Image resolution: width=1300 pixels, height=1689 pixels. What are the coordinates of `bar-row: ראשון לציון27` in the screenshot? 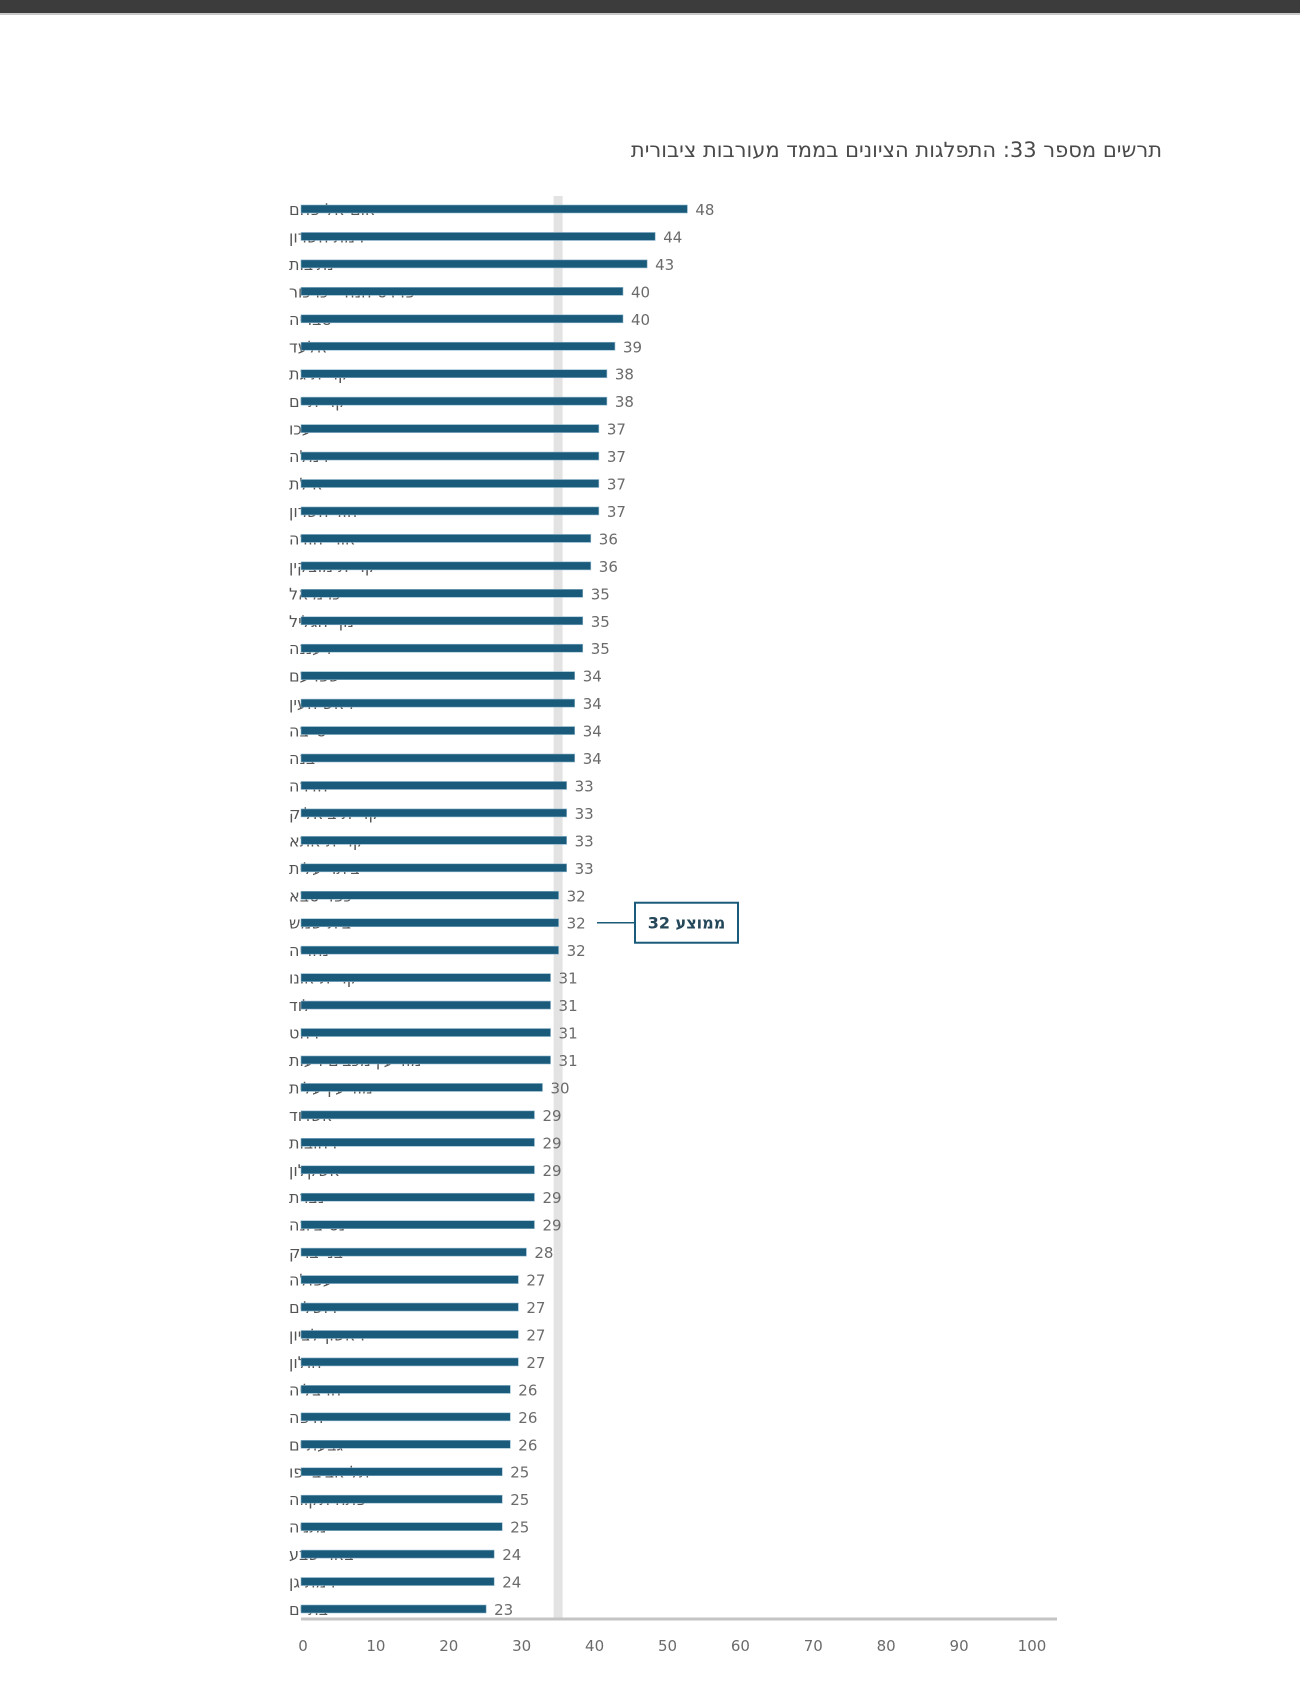 It's located at (417, 1334).